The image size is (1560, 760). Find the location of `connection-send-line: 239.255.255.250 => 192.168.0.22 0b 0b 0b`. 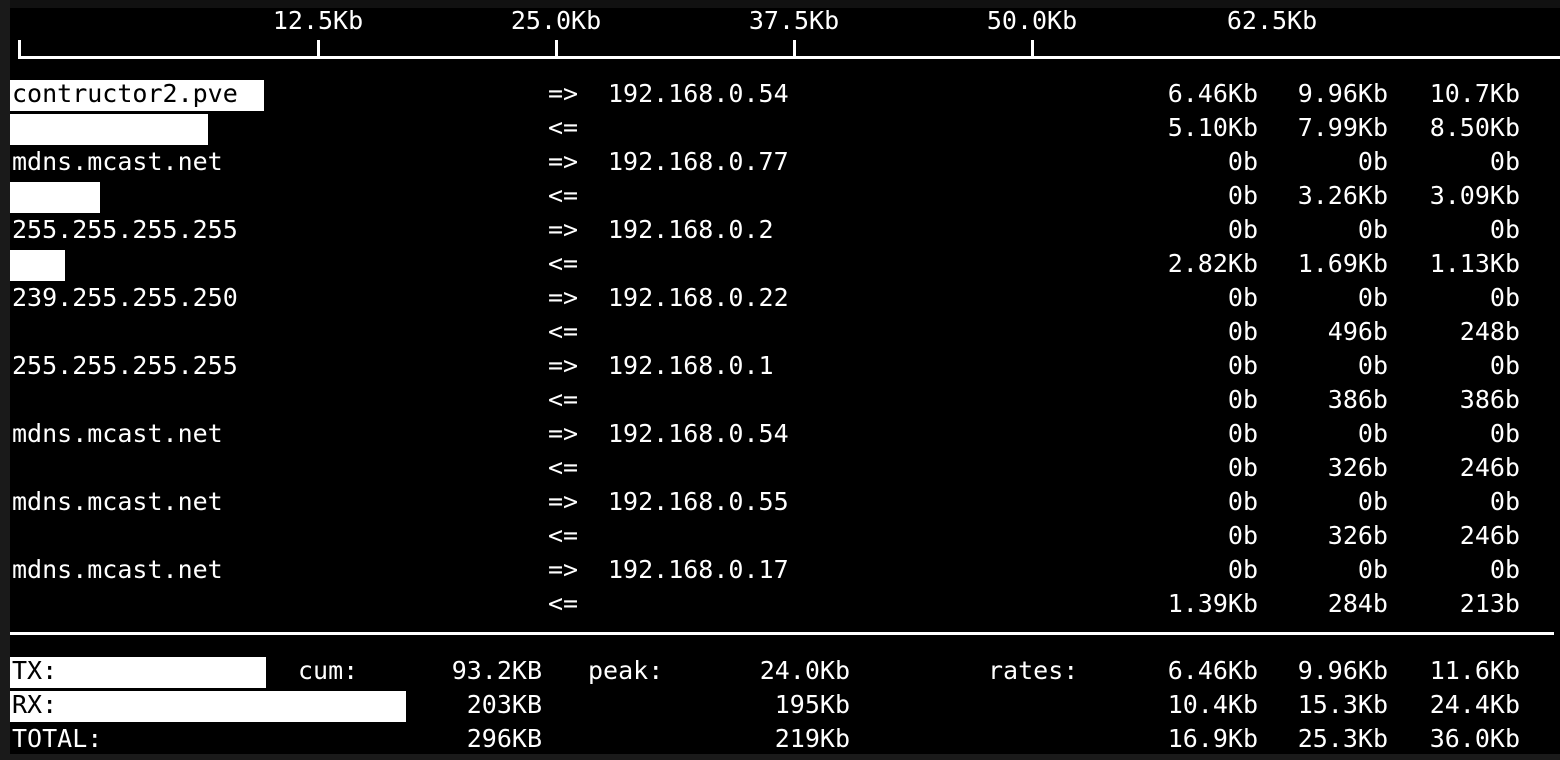

connection-send-line: 239.255.255.250 => 192.168.0.22 0b 0b 0b is located at coordinates (785, 299).